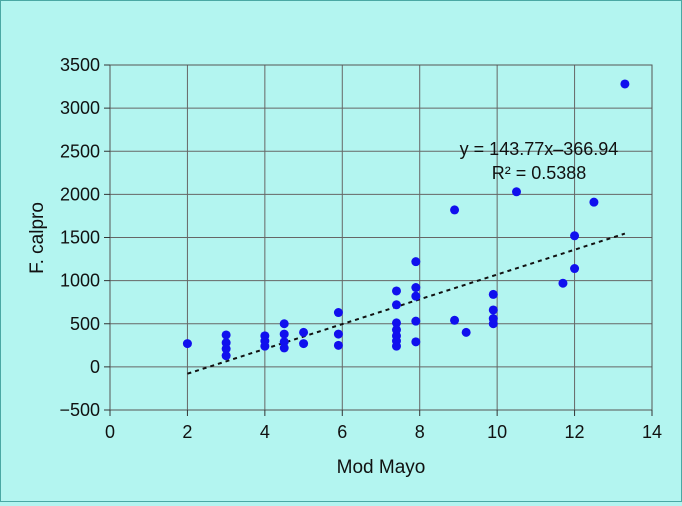 The width and height of the screenshot is (682, 506). What do you see at coordinates (80, 194) in the screenshot?
I see `y-tick-label: 2000` at bounding box center [80, 194].